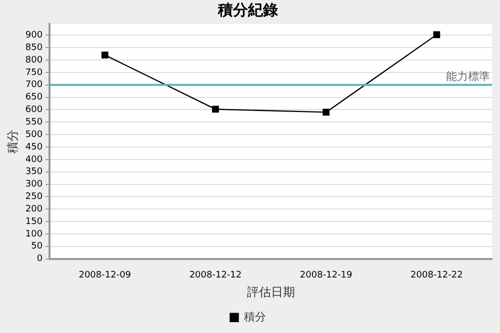 The width and height of the screenshot is (500, 333). I want to click on y-tick-label: 100, so click(34, 234).